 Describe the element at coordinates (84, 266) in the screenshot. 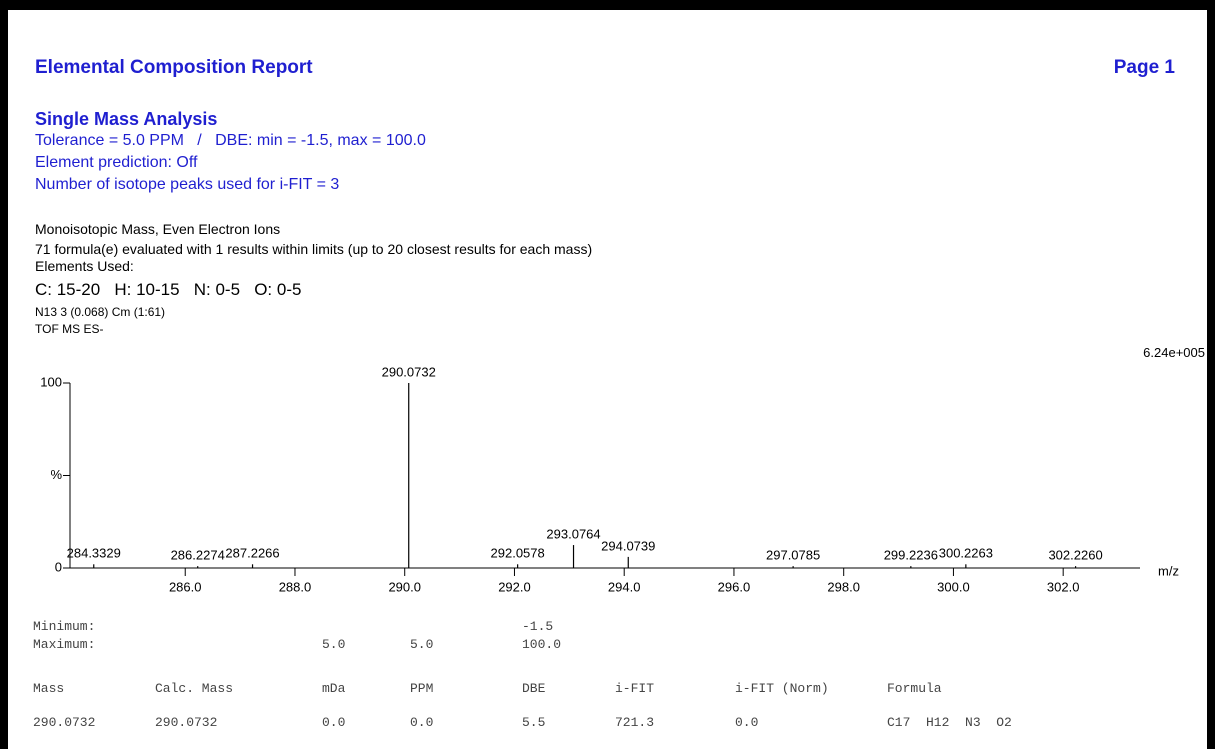

I see `info-line: Elements Used:` at that location.